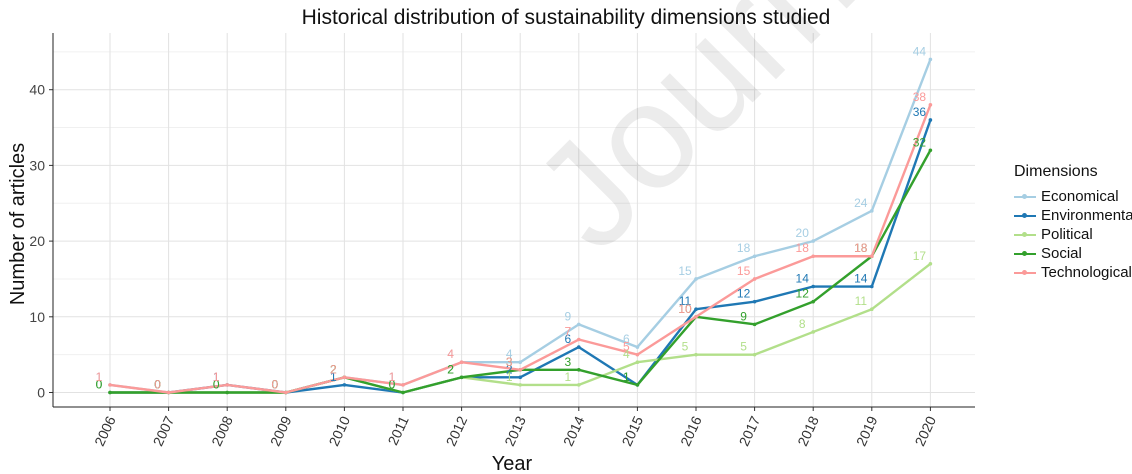 The image size is (1132, 474). What do you see at coordinates (1061, 253) in the screenshot?
I see `legend-label-social: Social` at bounding box center [1061, 253].